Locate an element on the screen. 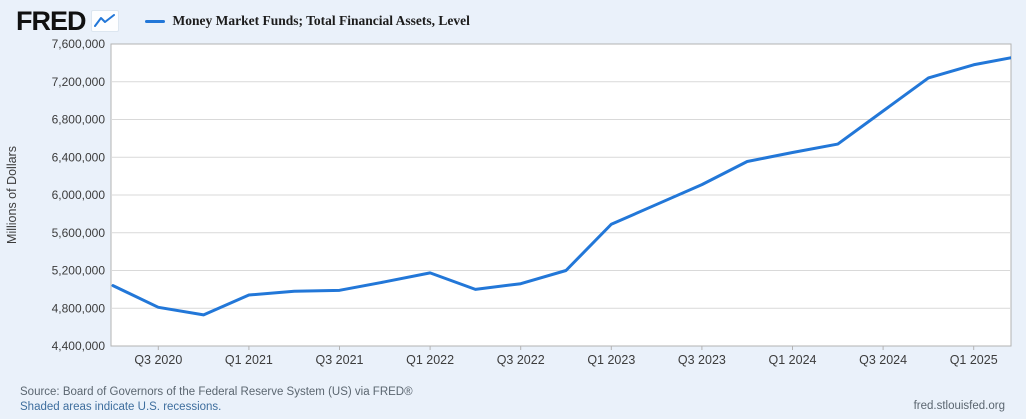 This screenshot has width=1026, height=419. fred-logo: FRED is located at coordinates (67, 20).